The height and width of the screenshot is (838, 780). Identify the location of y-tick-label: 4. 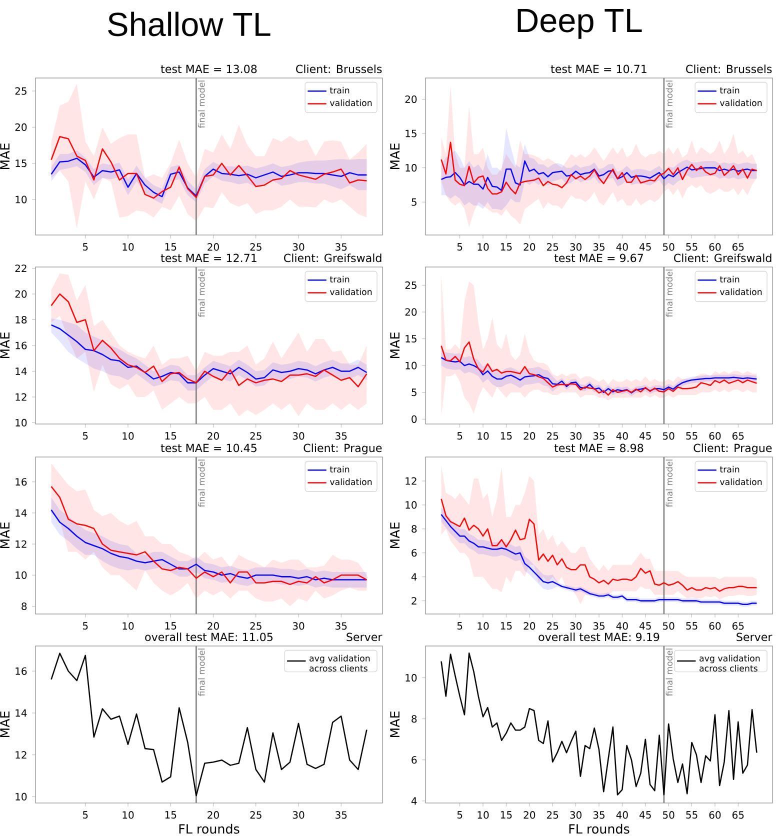
(414, 801).